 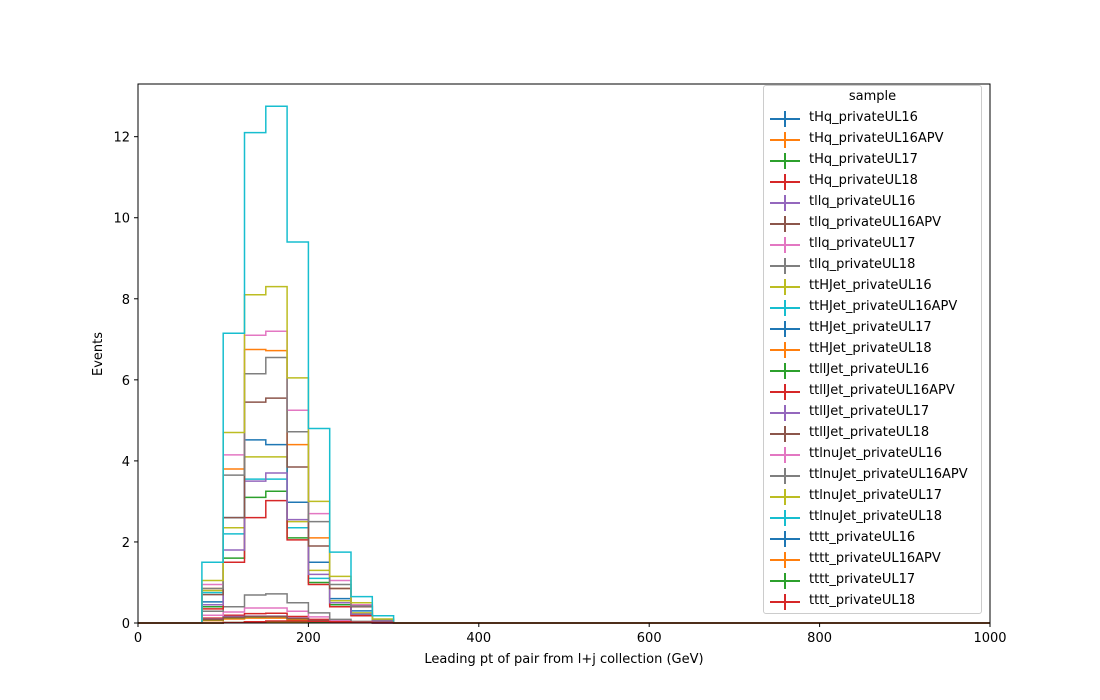 What do you see at coordinates (862, 600) in the screenshot?
I see `legend-label: tttt_privateUL18` at bounding box center [862, 600].